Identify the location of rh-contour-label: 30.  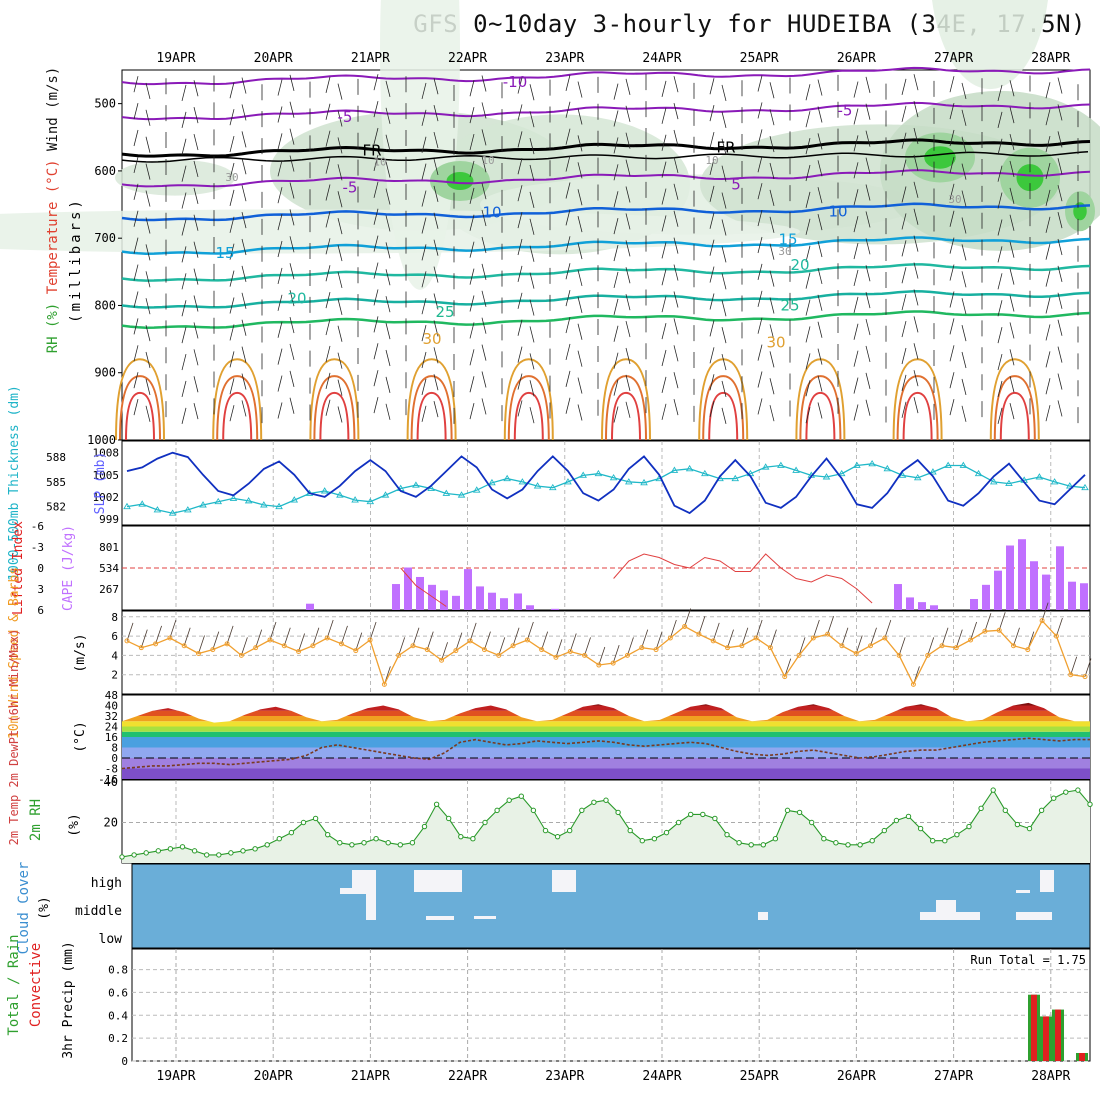
(954, 199).